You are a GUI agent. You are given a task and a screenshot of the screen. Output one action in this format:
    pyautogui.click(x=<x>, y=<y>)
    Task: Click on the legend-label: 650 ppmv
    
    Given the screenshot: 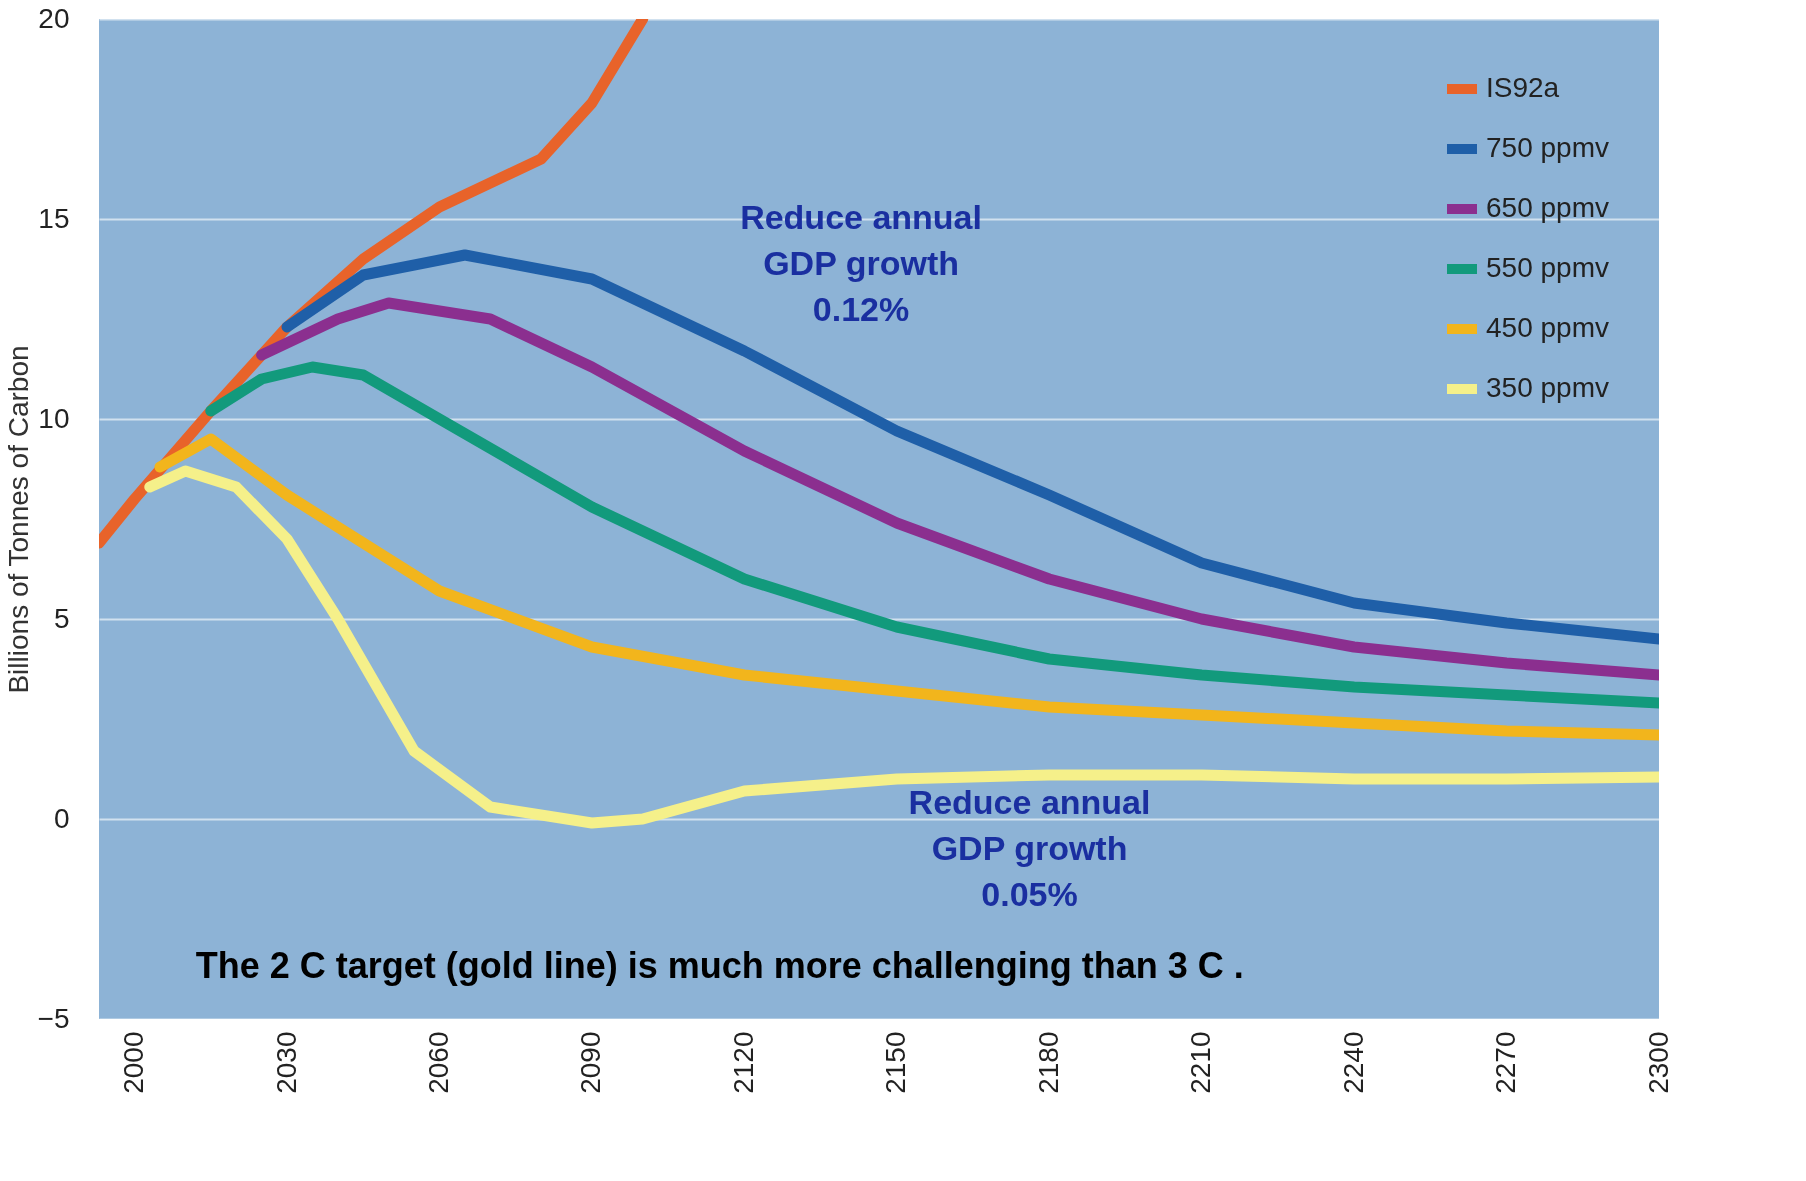 What is the action you would take?
    pyautogui.click(x=1547, y=207)
    